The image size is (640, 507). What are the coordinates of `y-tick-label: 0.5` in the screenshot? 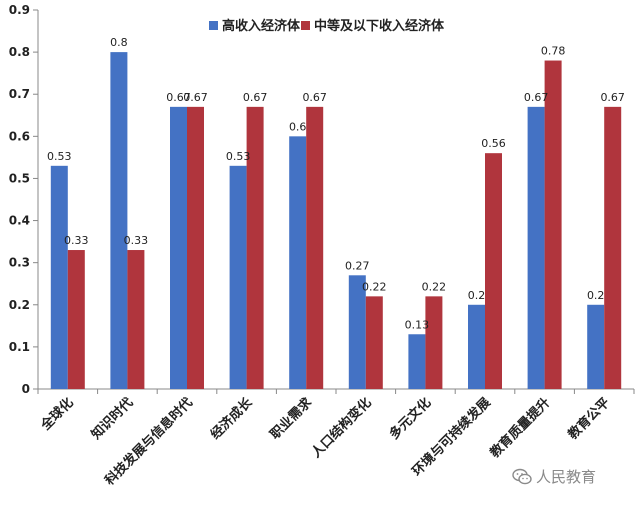 It's located at (19, 178).